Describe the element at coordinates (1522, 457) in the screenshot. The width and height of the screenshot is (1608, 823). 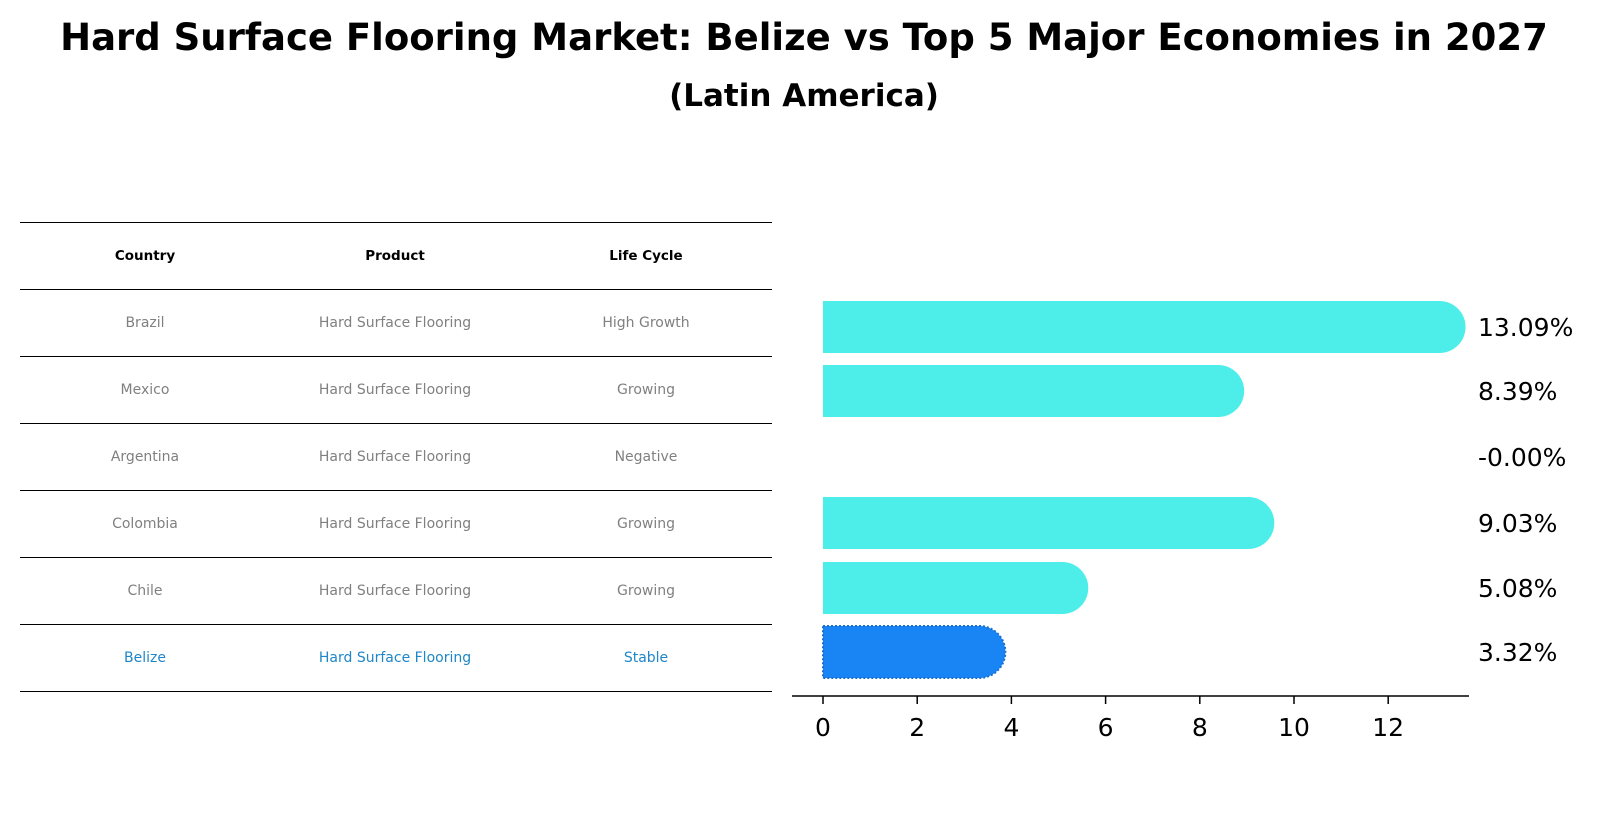
I see `value-label: -0.00%` at that location.